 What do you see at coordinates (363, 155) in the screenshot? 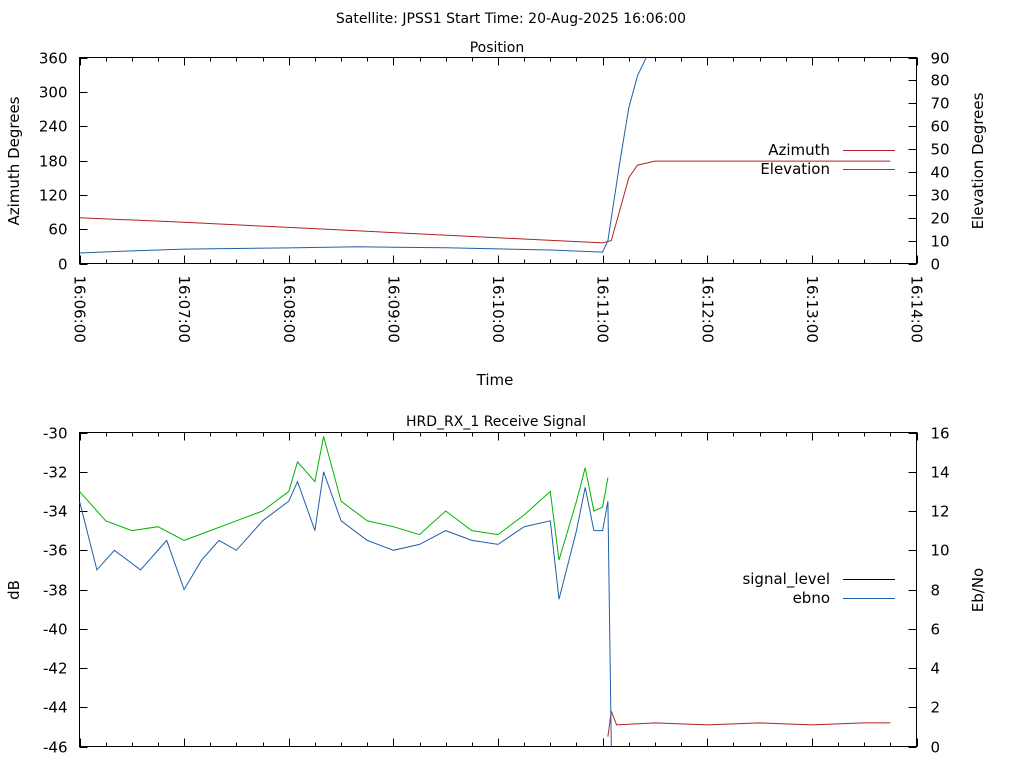
I see `position-series-elevation` at bounding box center [363, 155].